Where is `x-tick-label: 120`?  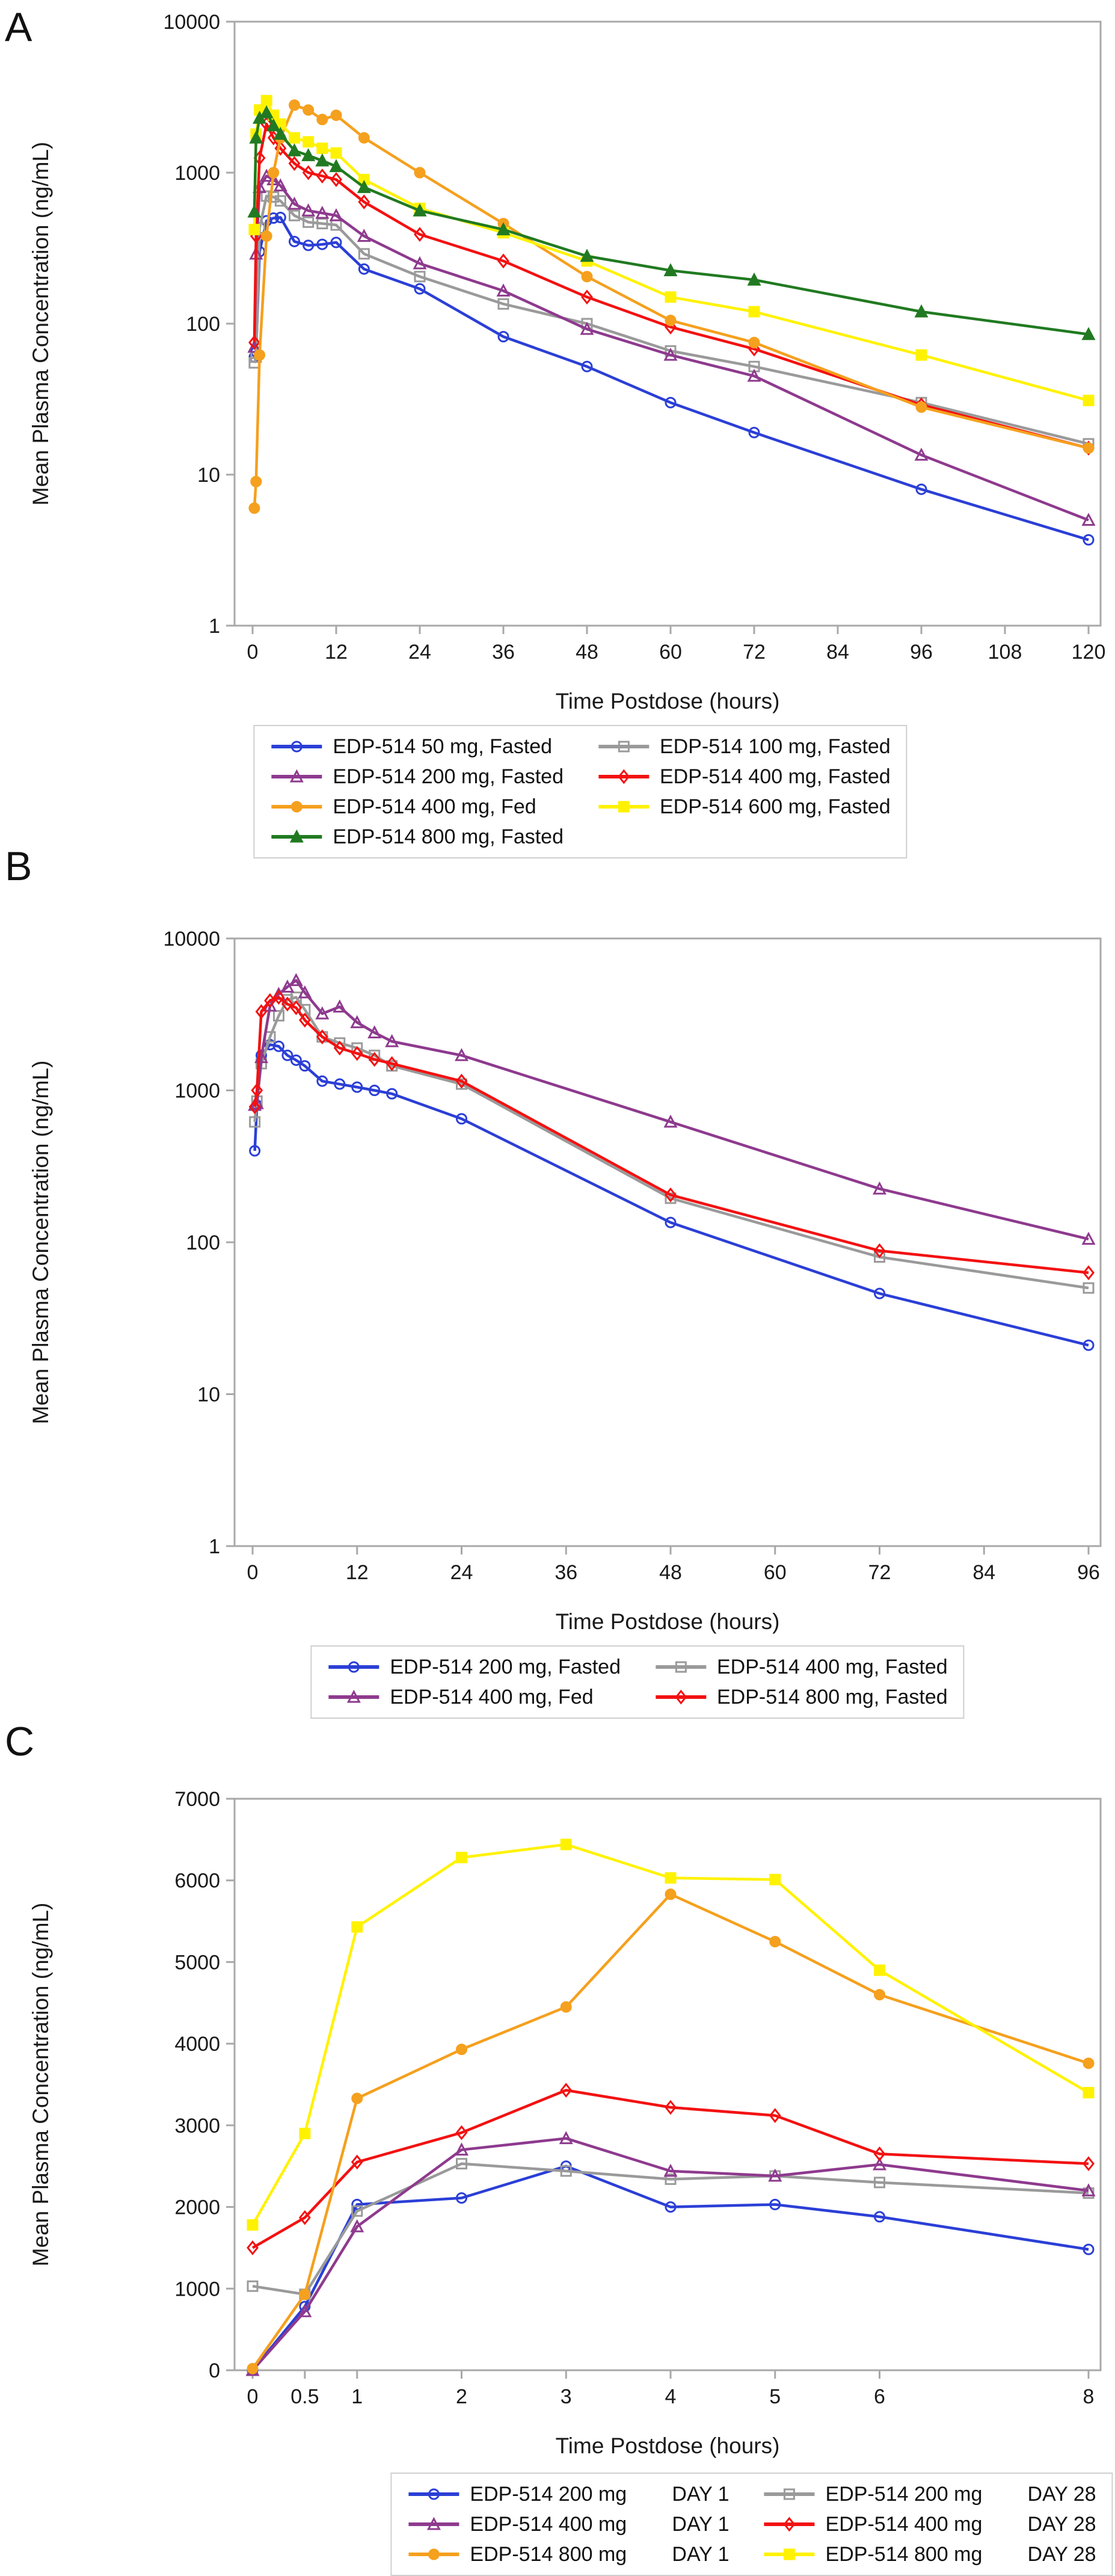
x-tick-label: 120 is located at coordinates (1089, 652).